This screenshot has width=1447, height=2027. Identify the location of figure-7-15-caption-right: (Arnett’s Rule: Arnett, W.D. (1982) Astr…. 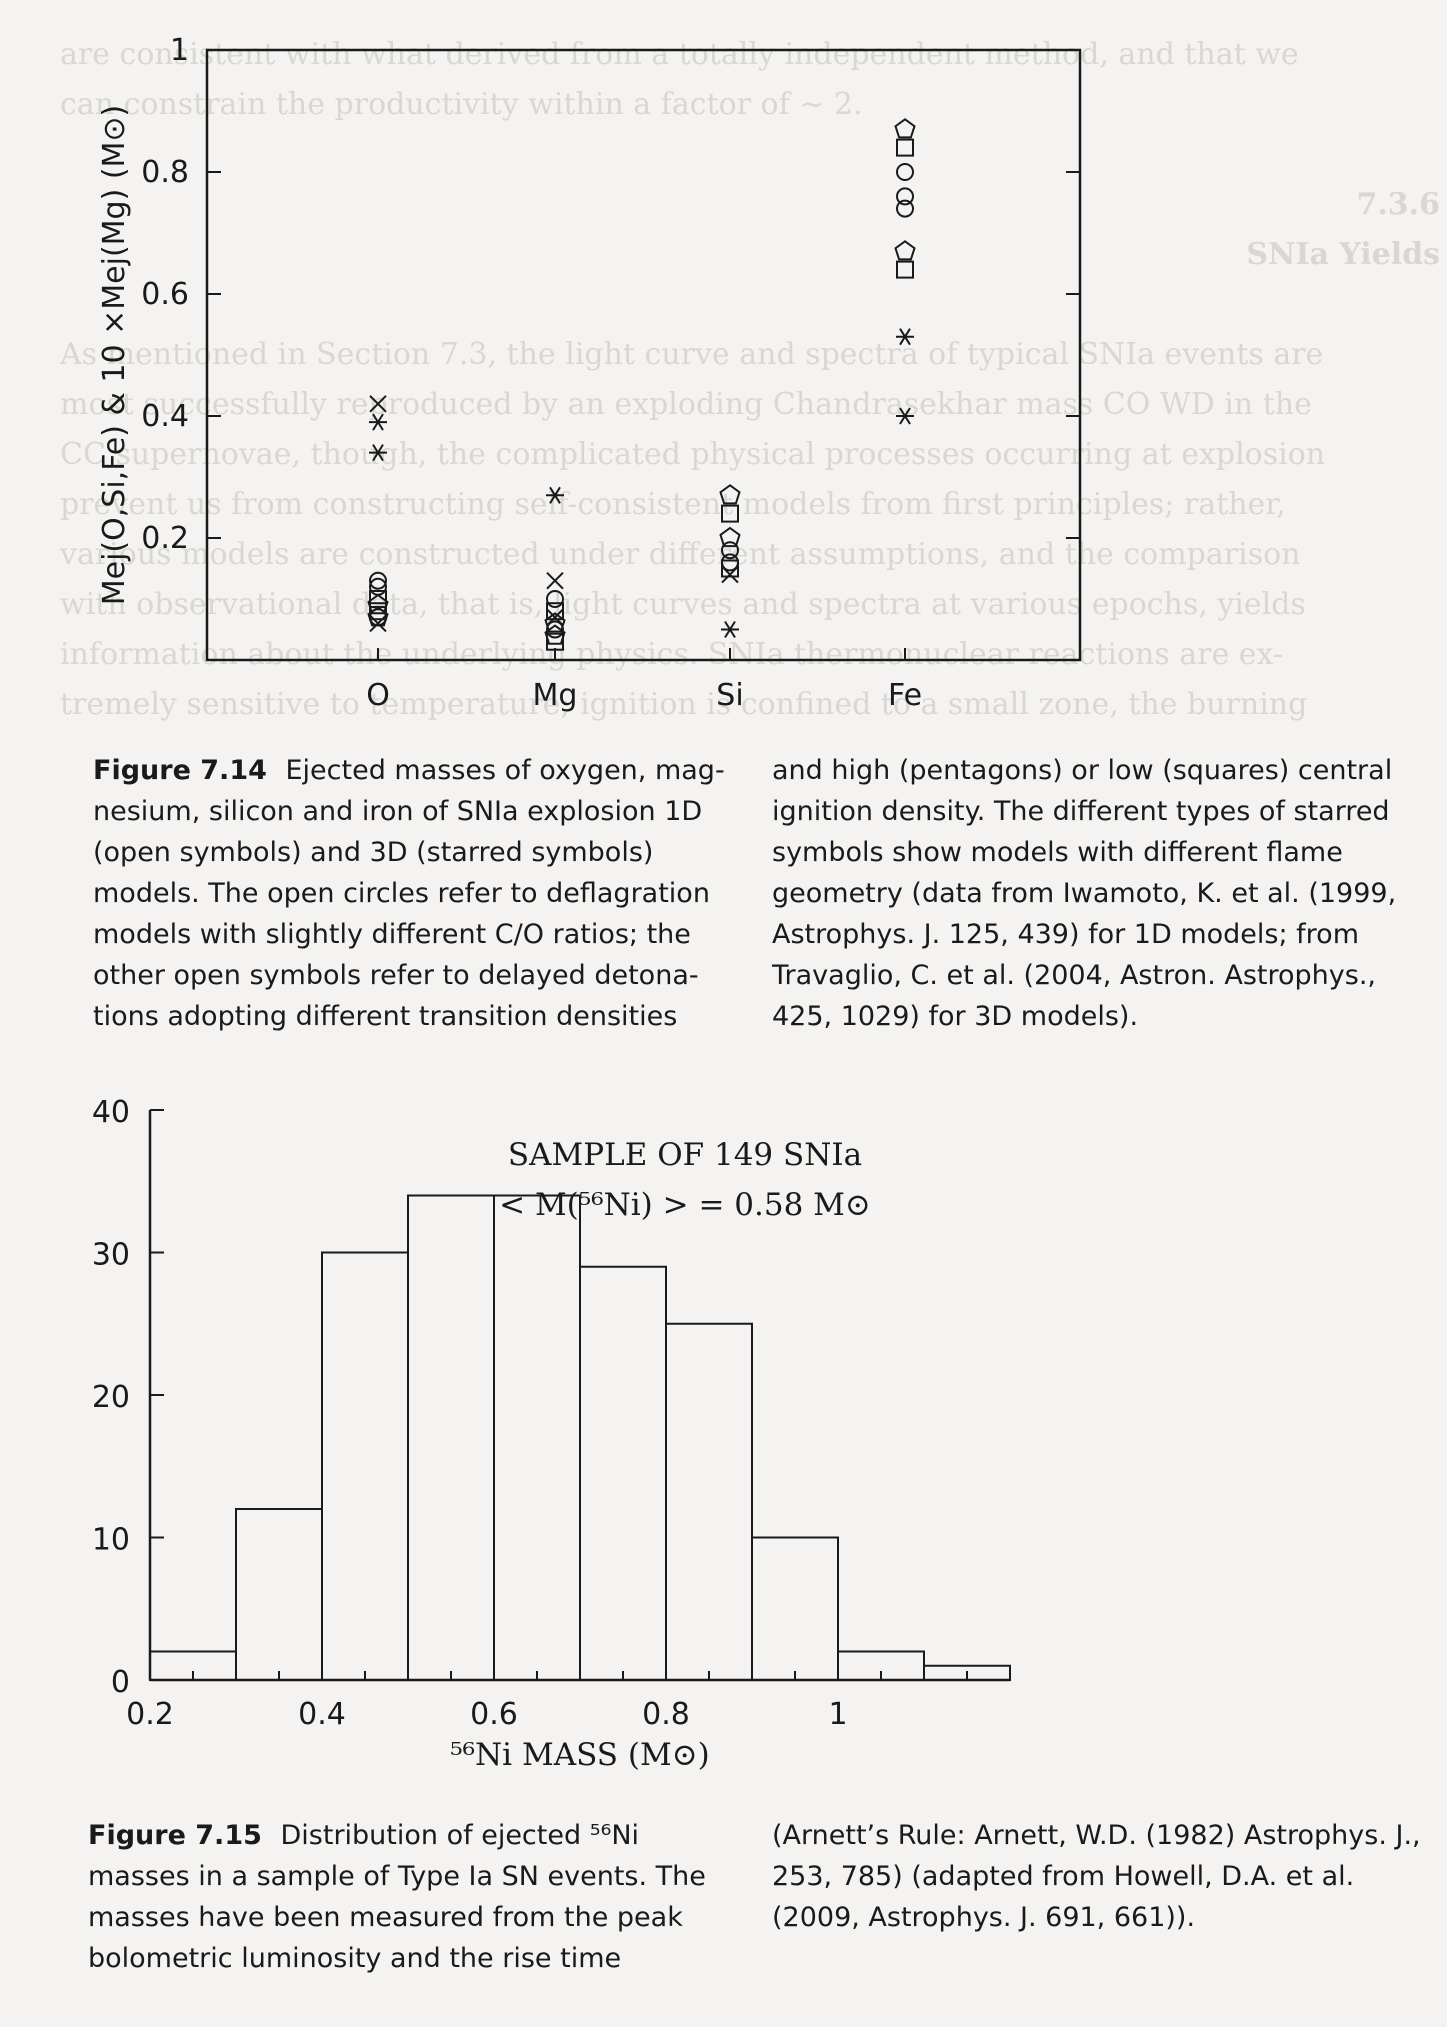
(1102, 1876).